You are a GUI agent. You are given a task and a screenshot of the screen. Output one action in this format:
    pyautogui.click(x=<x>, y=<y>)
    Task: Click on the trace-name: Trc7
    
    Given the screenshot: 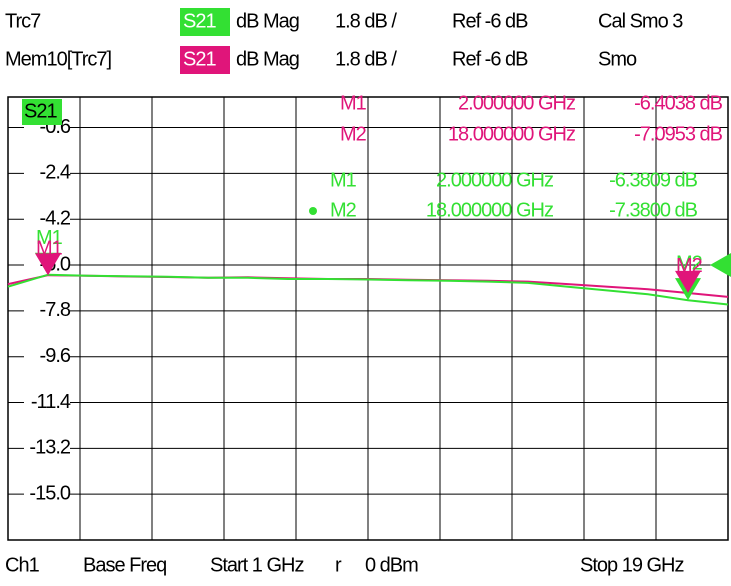 What is the action you would take?
    pyautogui.click(x=23, y=21)
    